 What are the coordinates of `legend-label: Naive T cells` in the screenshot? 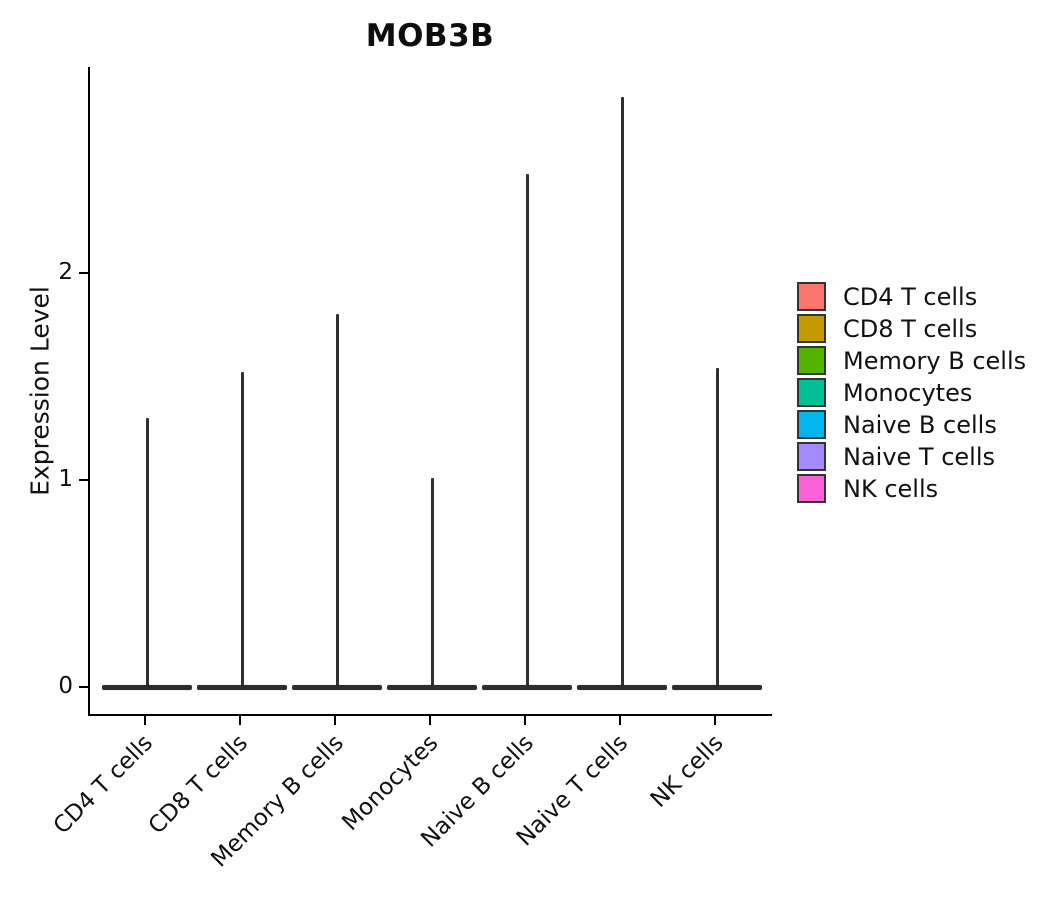 It's located at (919, 456).